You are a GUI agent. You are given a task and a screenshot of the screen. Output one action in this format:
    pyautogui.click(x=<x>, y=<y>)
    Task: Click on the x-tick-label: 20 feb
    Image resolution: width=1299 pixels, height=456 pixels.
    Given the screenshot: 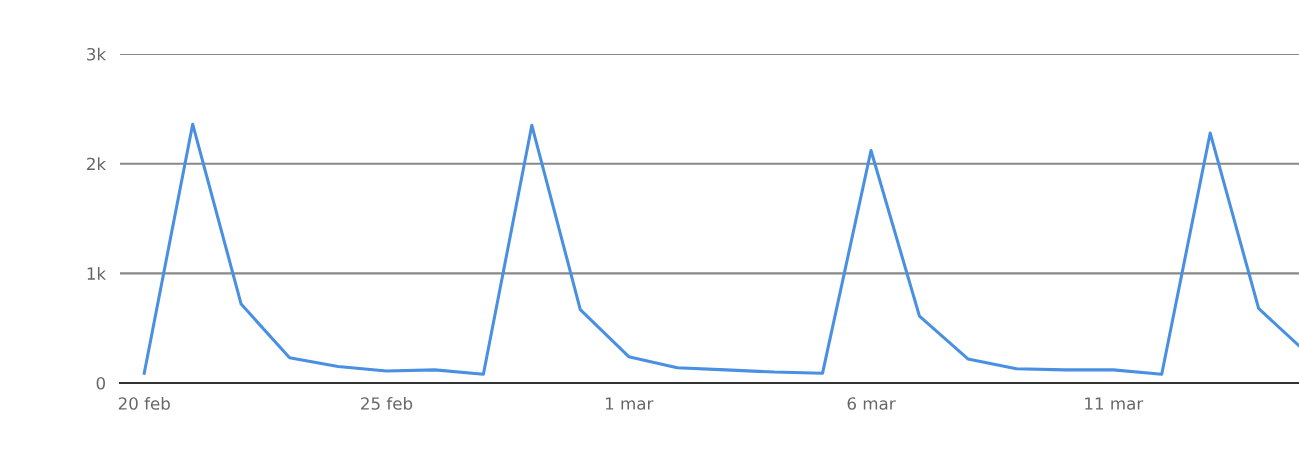 What is the action you would take?
    pyautogui.click(x=144, y=403)
    